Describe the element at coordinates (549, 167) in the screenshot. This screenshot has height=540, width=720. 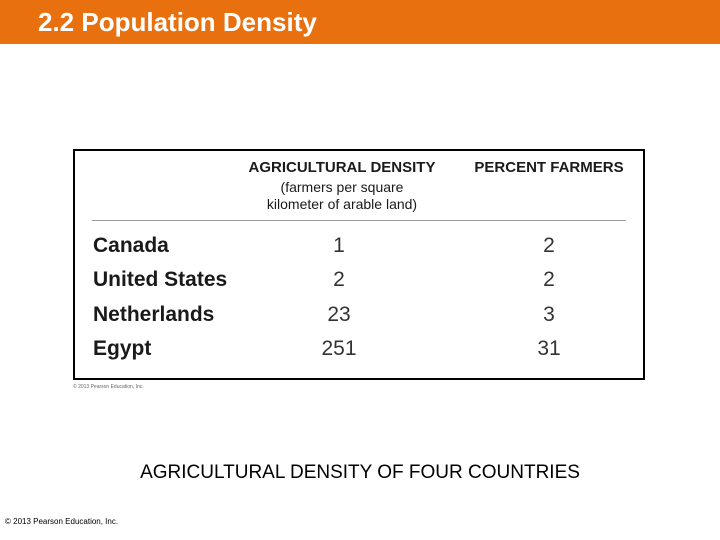
I see `header-percent-farmers: PERCENT FARMERS` at that location.